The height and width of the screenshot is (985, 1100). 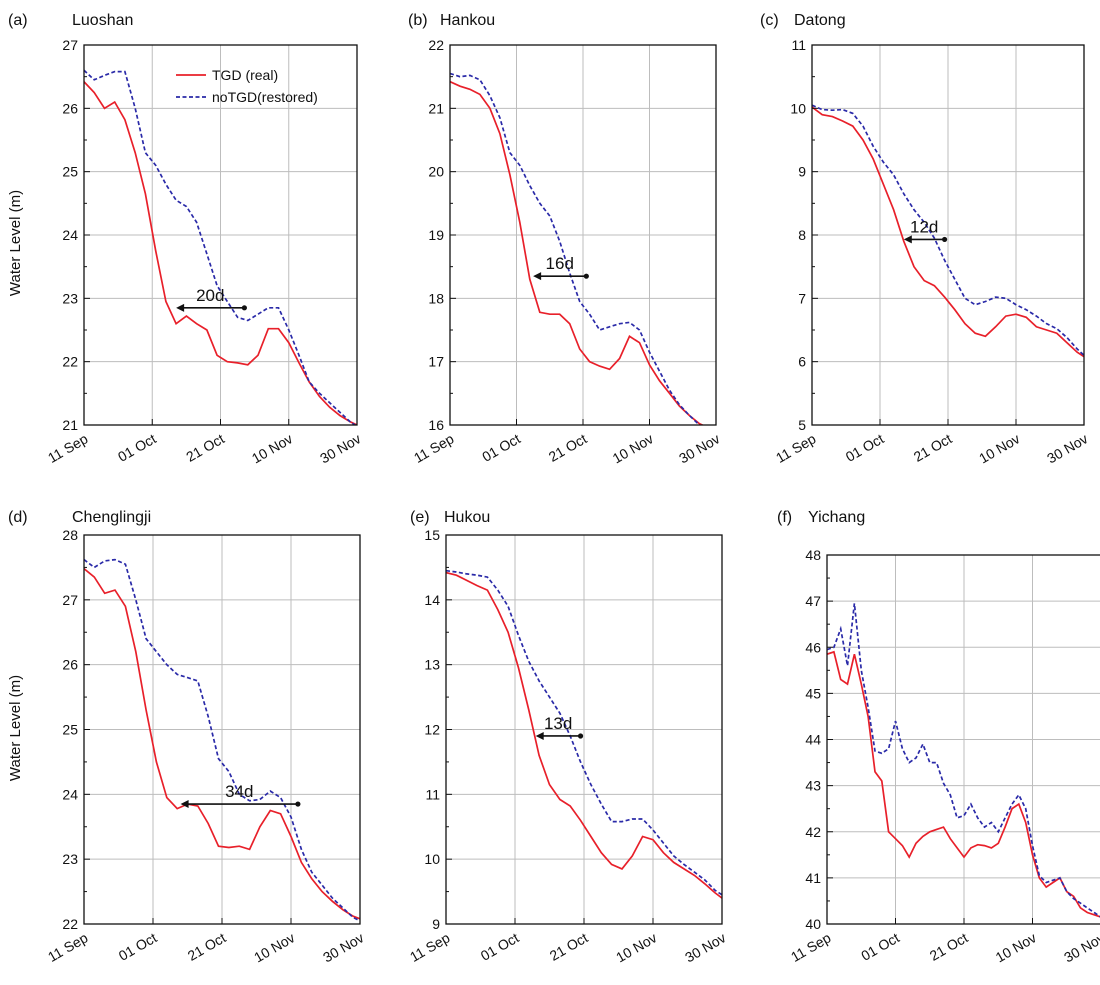 I want to click on panel-d-ytick-label: 22, so click(x=70, y=924).